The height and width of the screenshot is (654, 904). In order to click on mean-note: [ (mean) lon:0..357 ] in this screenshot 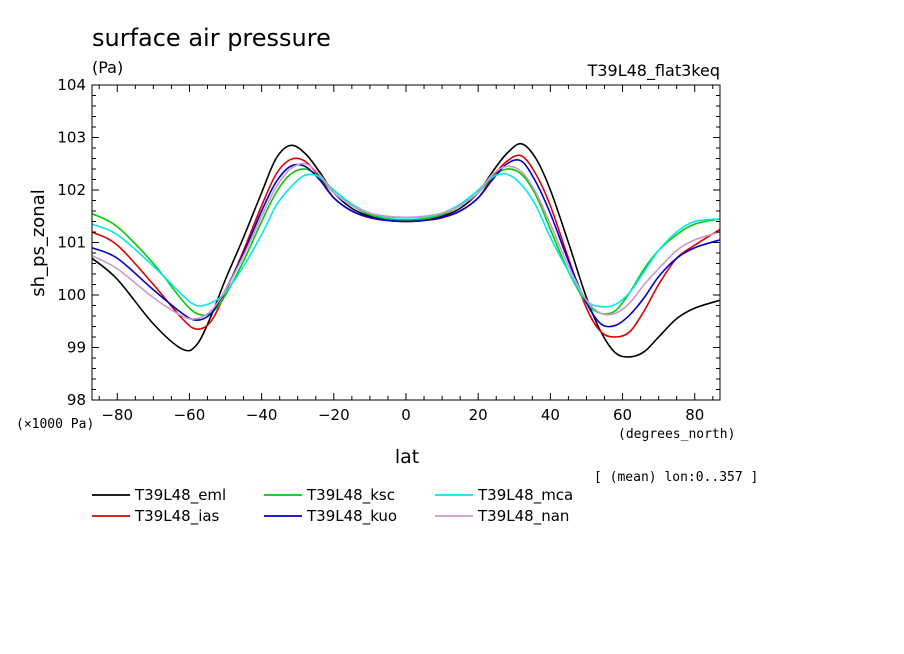, I will do `click(676, 477)`.